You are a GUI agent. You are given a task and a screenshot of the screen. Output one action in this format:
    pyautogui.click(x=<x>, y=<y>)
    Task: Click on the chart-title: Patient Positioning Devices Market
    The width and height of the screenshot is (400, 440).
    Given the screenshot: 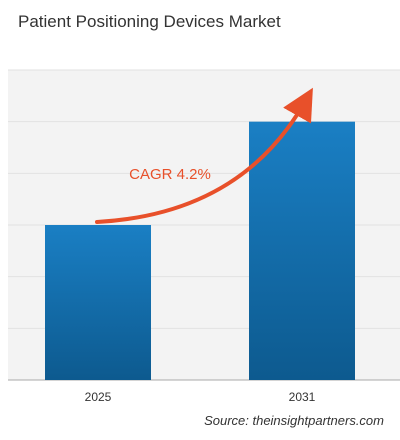 What is the action you would take?
    pyautogui.click(x=149, y=21)
    